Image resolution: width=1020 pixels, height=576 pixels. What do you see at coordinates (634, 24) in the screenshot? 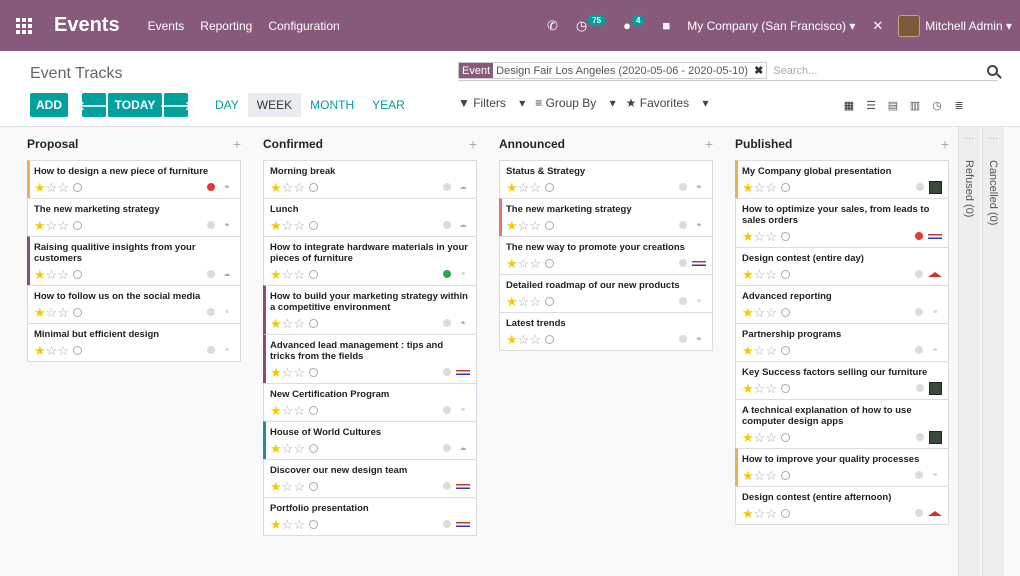
I see `messaging-icon: ● 4` at bounding box center [634, 24].